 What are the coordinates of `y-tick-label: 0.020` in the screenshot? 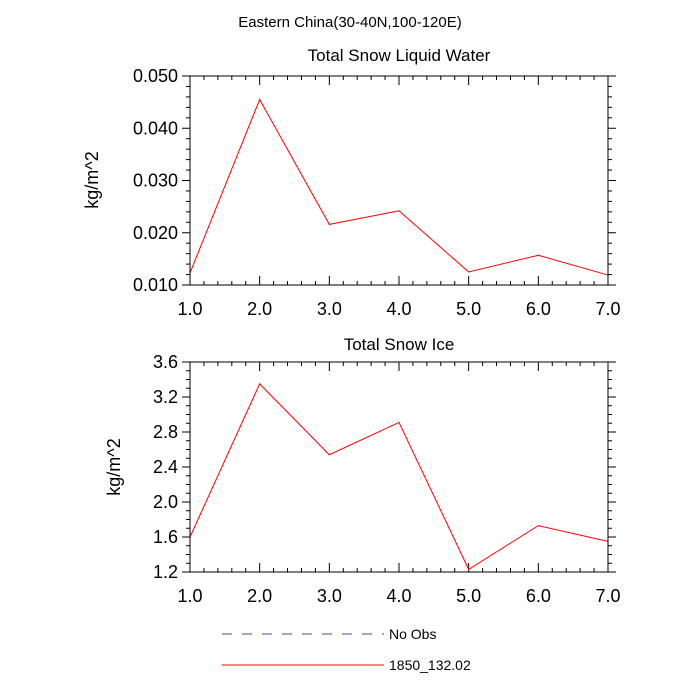 It's located at (155, 233).